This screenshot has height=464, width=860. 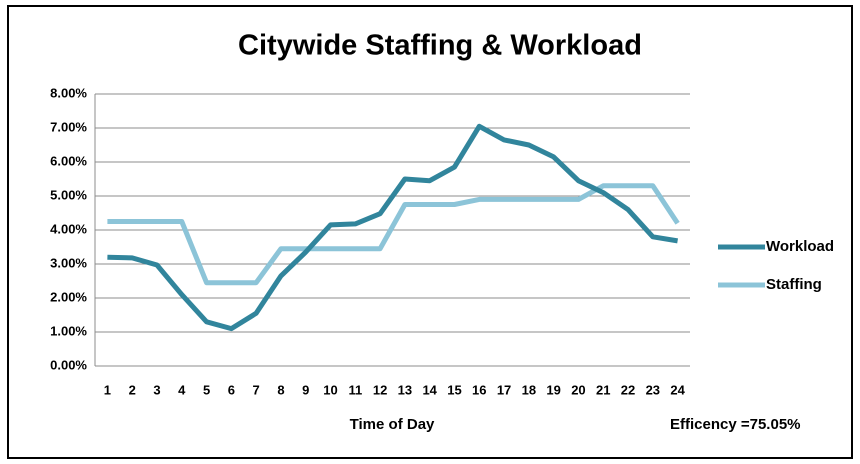 What do you see at coordinates (68, 228) in the screenshot?
I see `y-tick-label: 4.00%` at bounding box center [68, 228].